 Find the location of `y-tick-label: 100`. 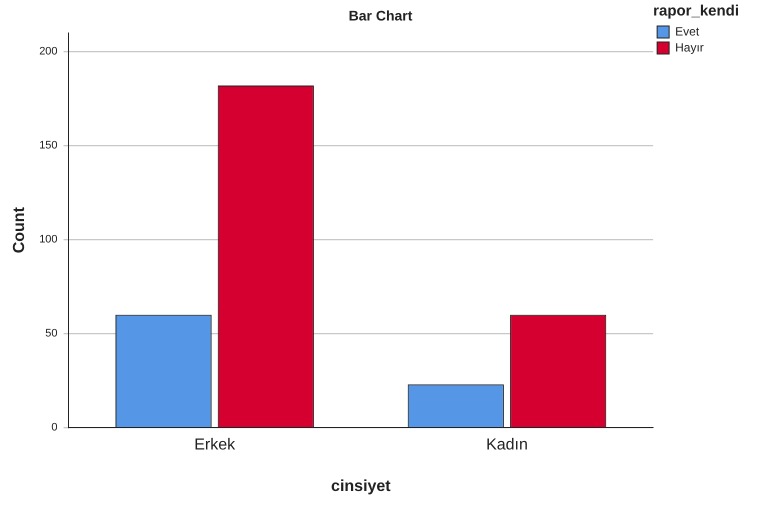

y-tick-label: 100 is located at coordinates (48, 240).